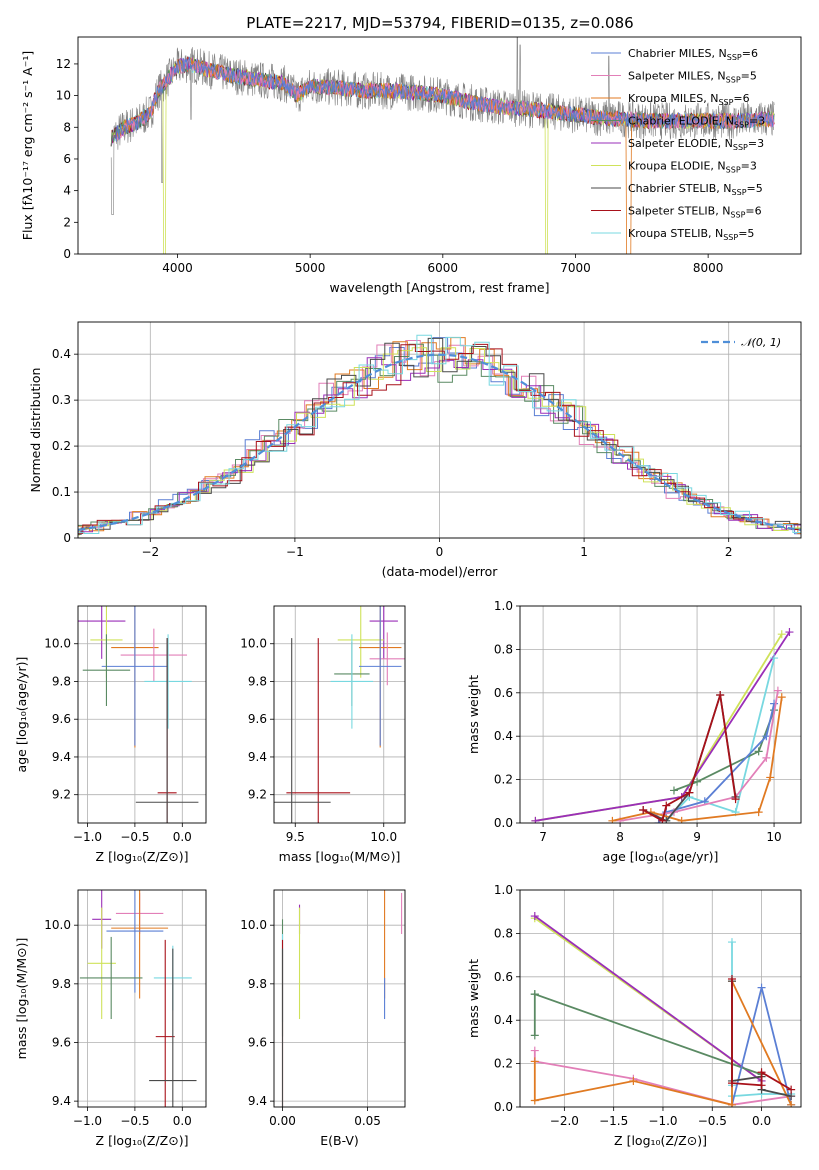 Image resolution: width=819 pixels, height=1170 pixels. Describe the element at coordinates (661, 856) in the screenshot. I see `x-axis-label: age [log₁₀(age/yr)]` at that location.